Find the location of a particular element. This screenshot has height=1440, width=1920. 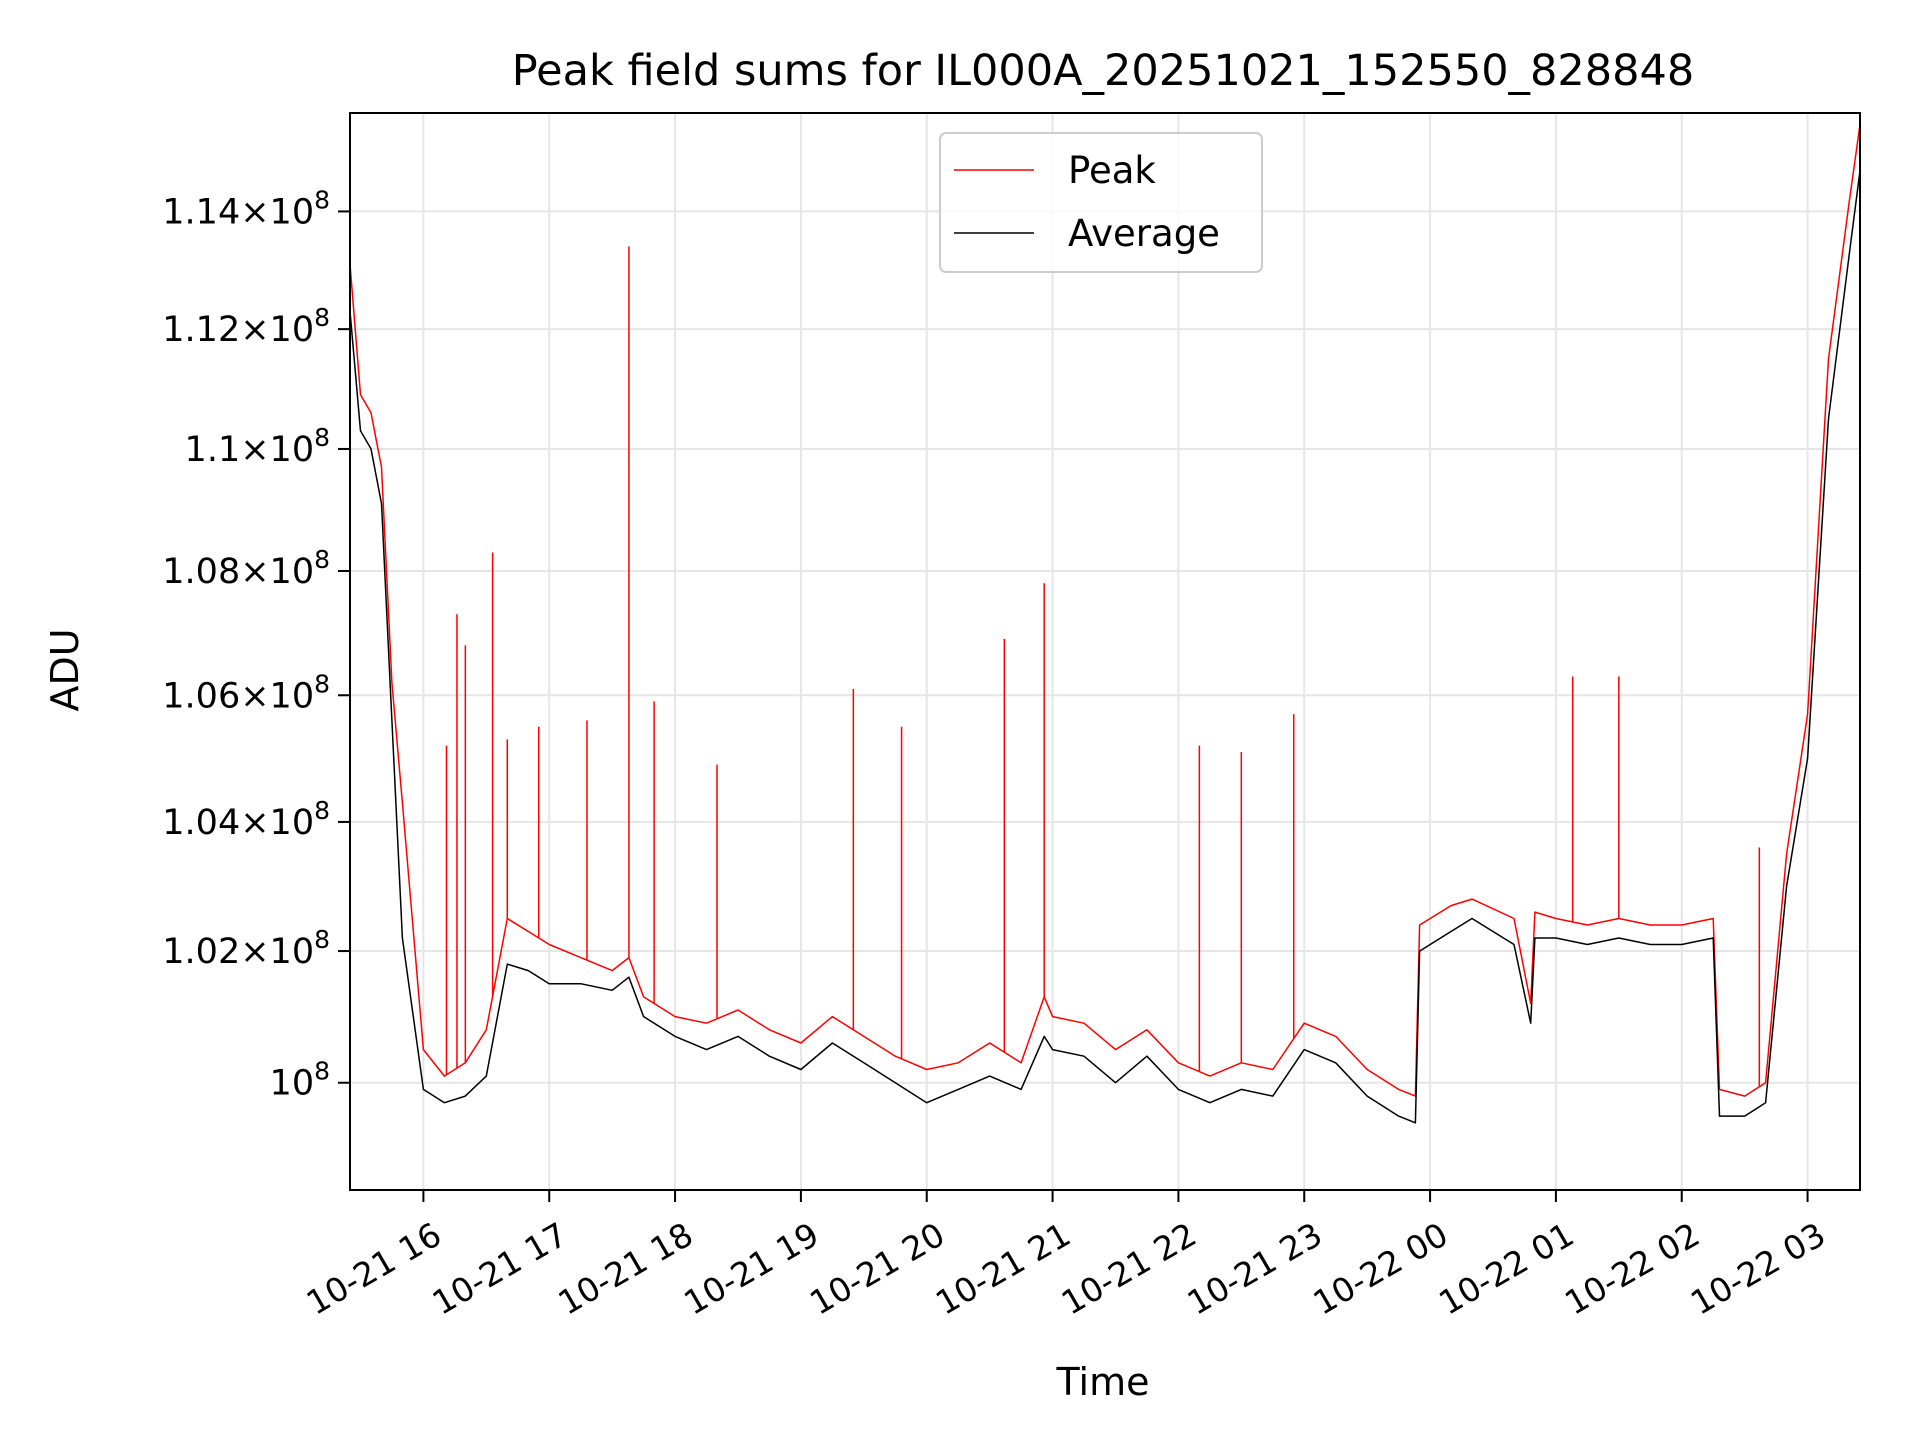

y-tick-label: 1.04×10⁸ is located at coordinates (246, 819).